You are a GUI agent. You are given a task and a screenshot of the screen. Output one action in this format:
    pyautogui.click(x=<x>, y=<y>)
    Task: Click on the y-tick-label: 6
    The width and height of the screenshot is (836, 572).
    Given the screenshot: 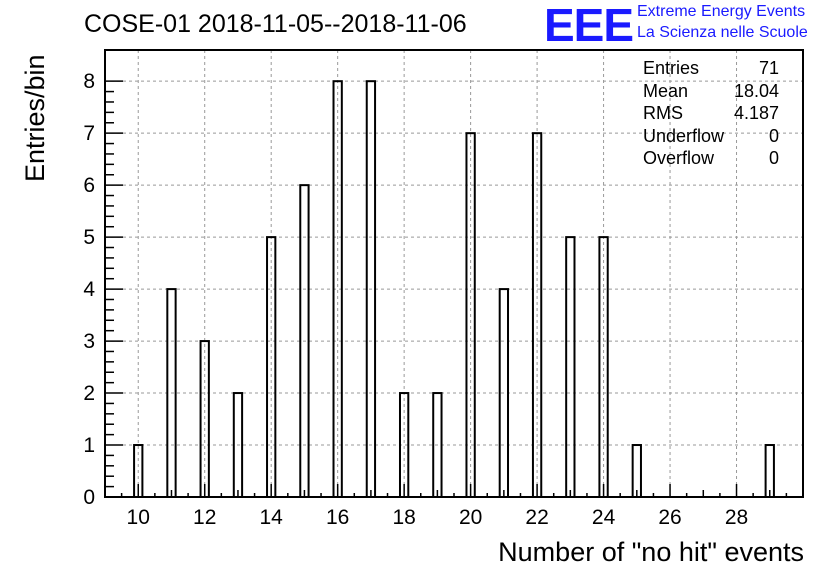 What is the action you would take?
    pyautogui.click(x=89, y=185)
    